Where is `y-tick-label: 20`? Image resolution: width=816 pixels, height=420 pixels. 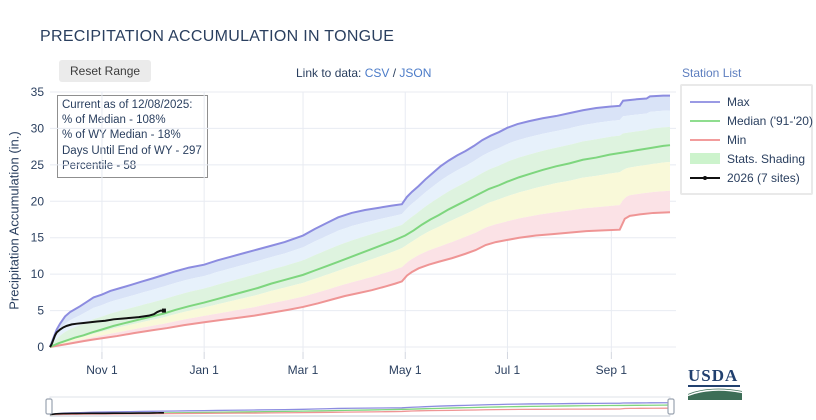
y-tick-label: 20 is located at coordinates (38, 201).